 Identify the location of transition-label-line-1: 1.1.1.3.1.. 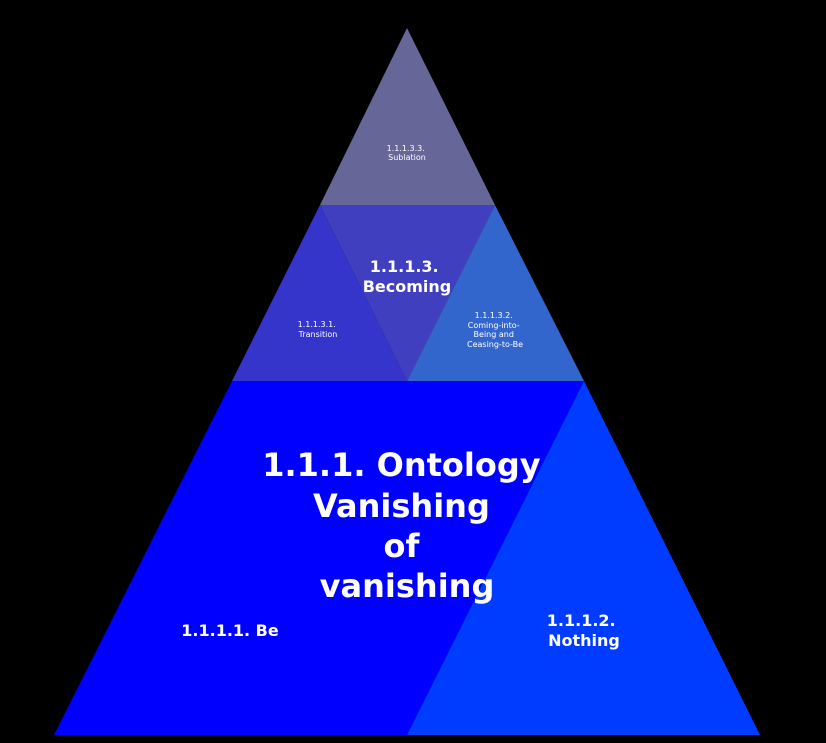
(317, 324).